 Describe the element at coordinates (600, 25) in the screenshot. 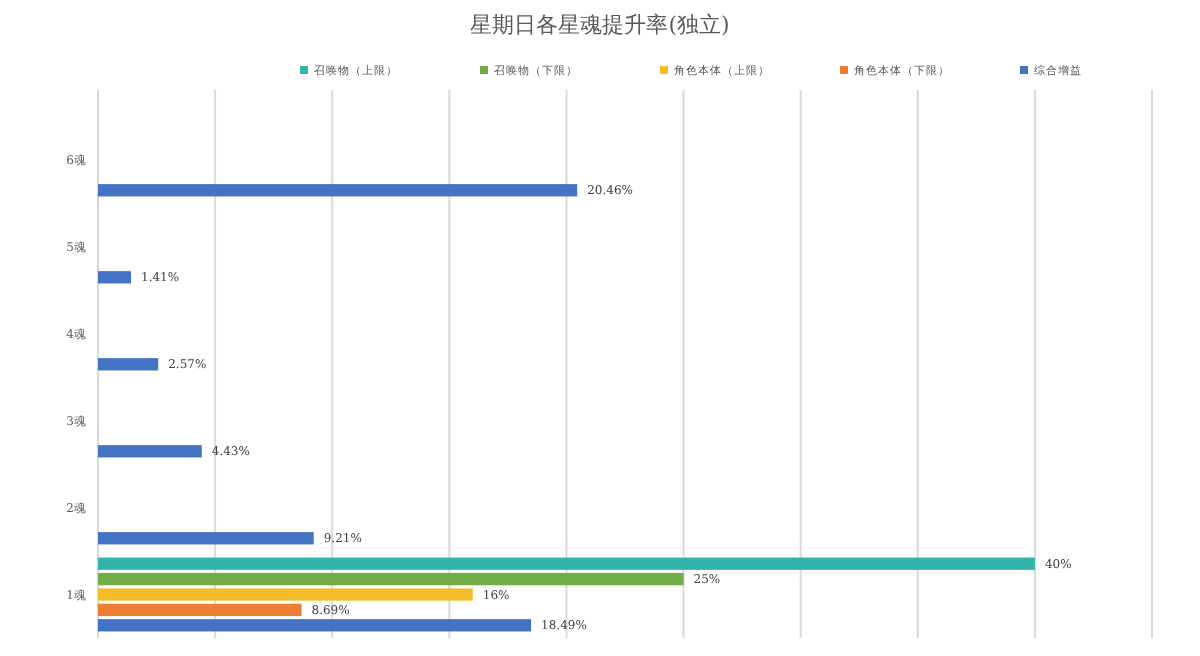

I see `chart-title: 星期日各星魂提升率(独立)` at that location.